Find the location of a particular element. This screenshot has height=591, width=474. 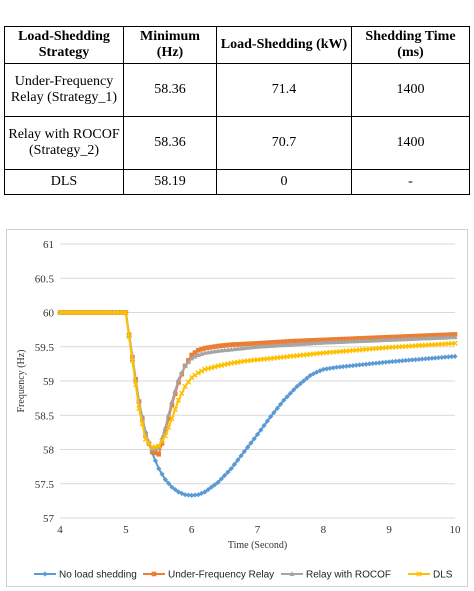

y-tick-label: 57 is located at coordinates (49, 519).